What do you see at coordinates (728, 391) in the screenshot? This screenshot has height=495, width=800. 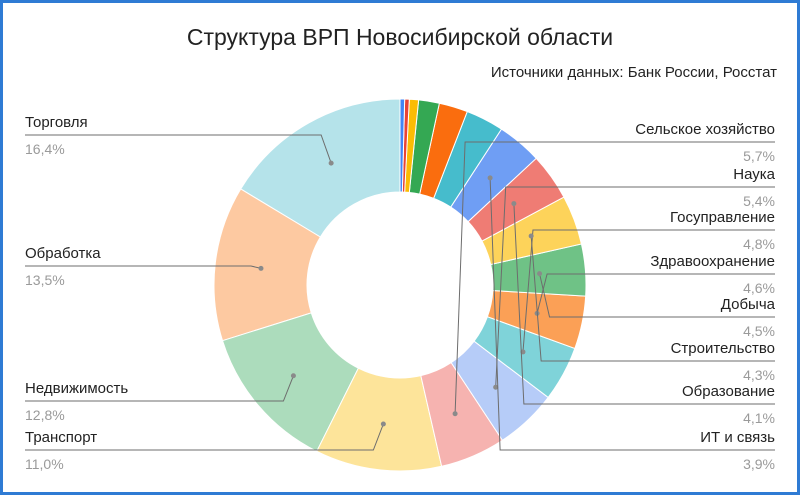 I see `slice-label-10: Образование` at bounding box center [728, 391].